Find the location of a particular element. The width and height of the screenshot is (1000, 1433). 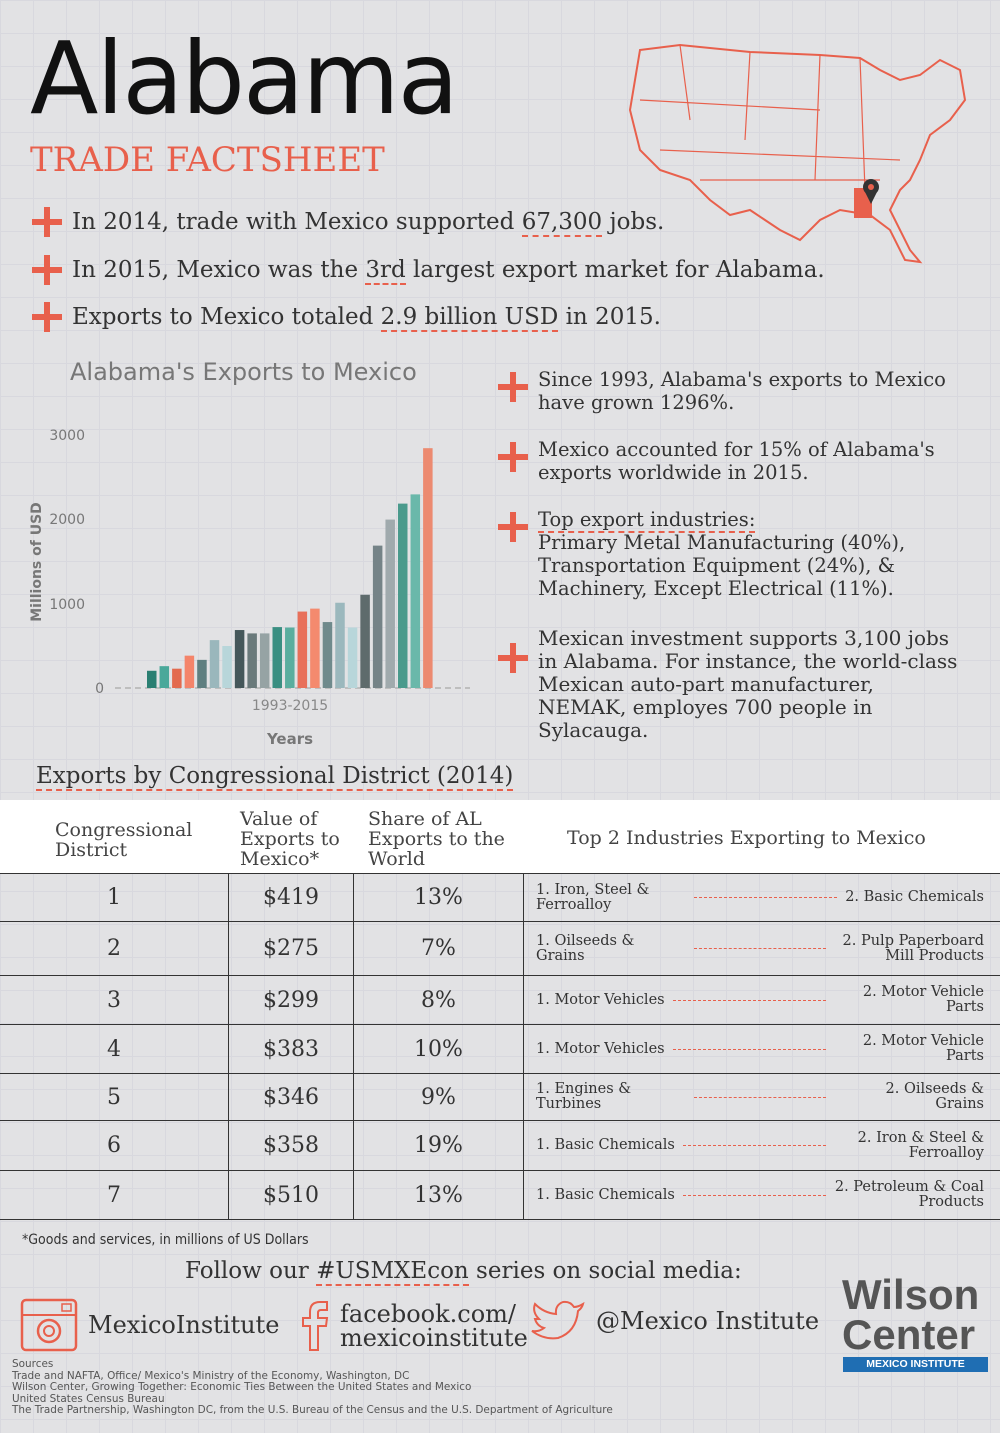

bar-2007 is located at coordinates (327, 655).